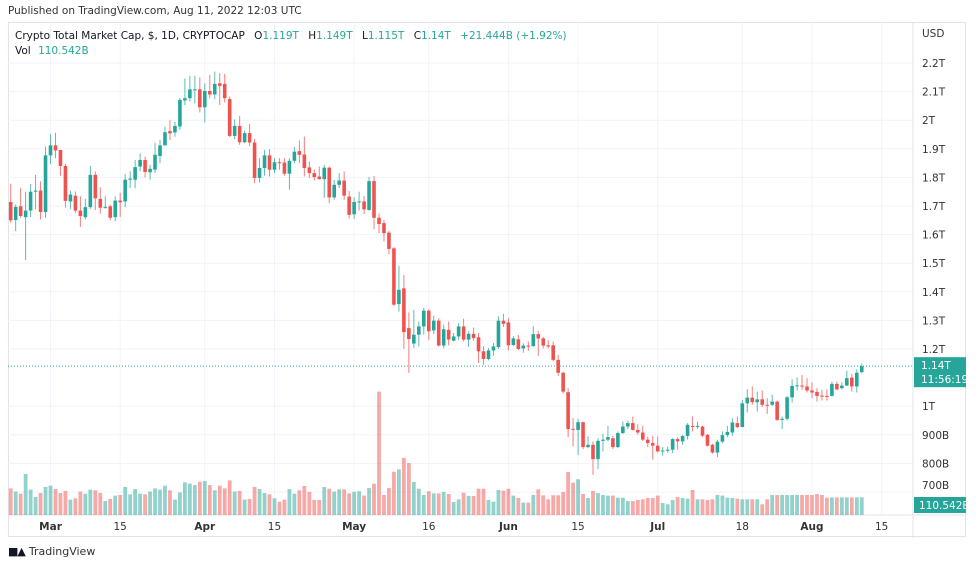 This screenshot has width=980, height=568. Describe the element at coordinates (17, 551) in the screenshot. I see `tradingview-logo-icon: ■▲` at that location.